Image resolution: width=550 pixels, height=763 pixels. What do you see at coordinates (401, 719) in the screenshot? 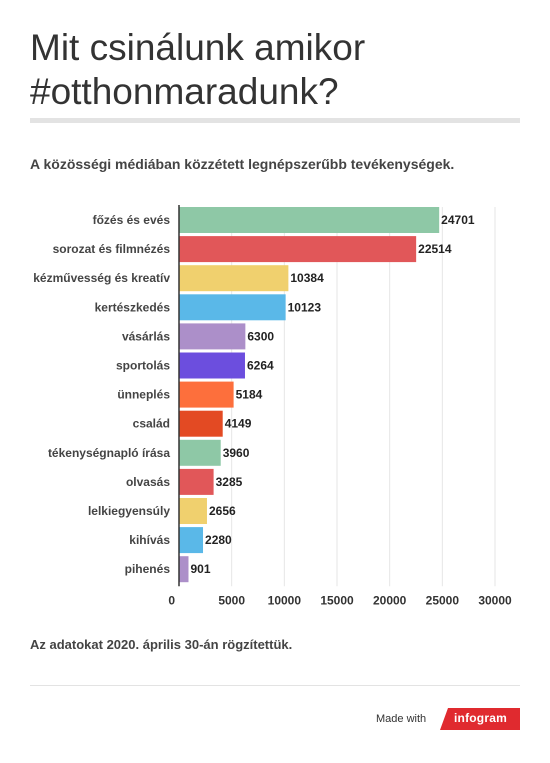
I see `made-with-label: Made with` at bounding box center [401, 719].